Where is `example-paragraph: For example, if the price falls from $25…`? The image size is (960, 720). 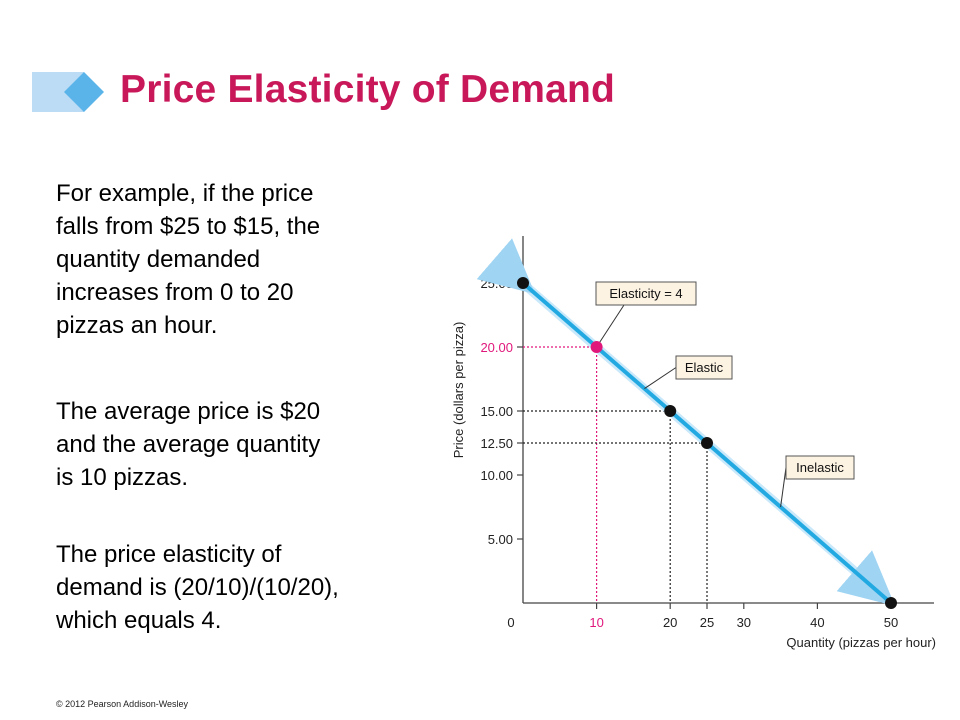
example-paragraph: For example, if the price falls from $25… is located at coordinates (188, 259).